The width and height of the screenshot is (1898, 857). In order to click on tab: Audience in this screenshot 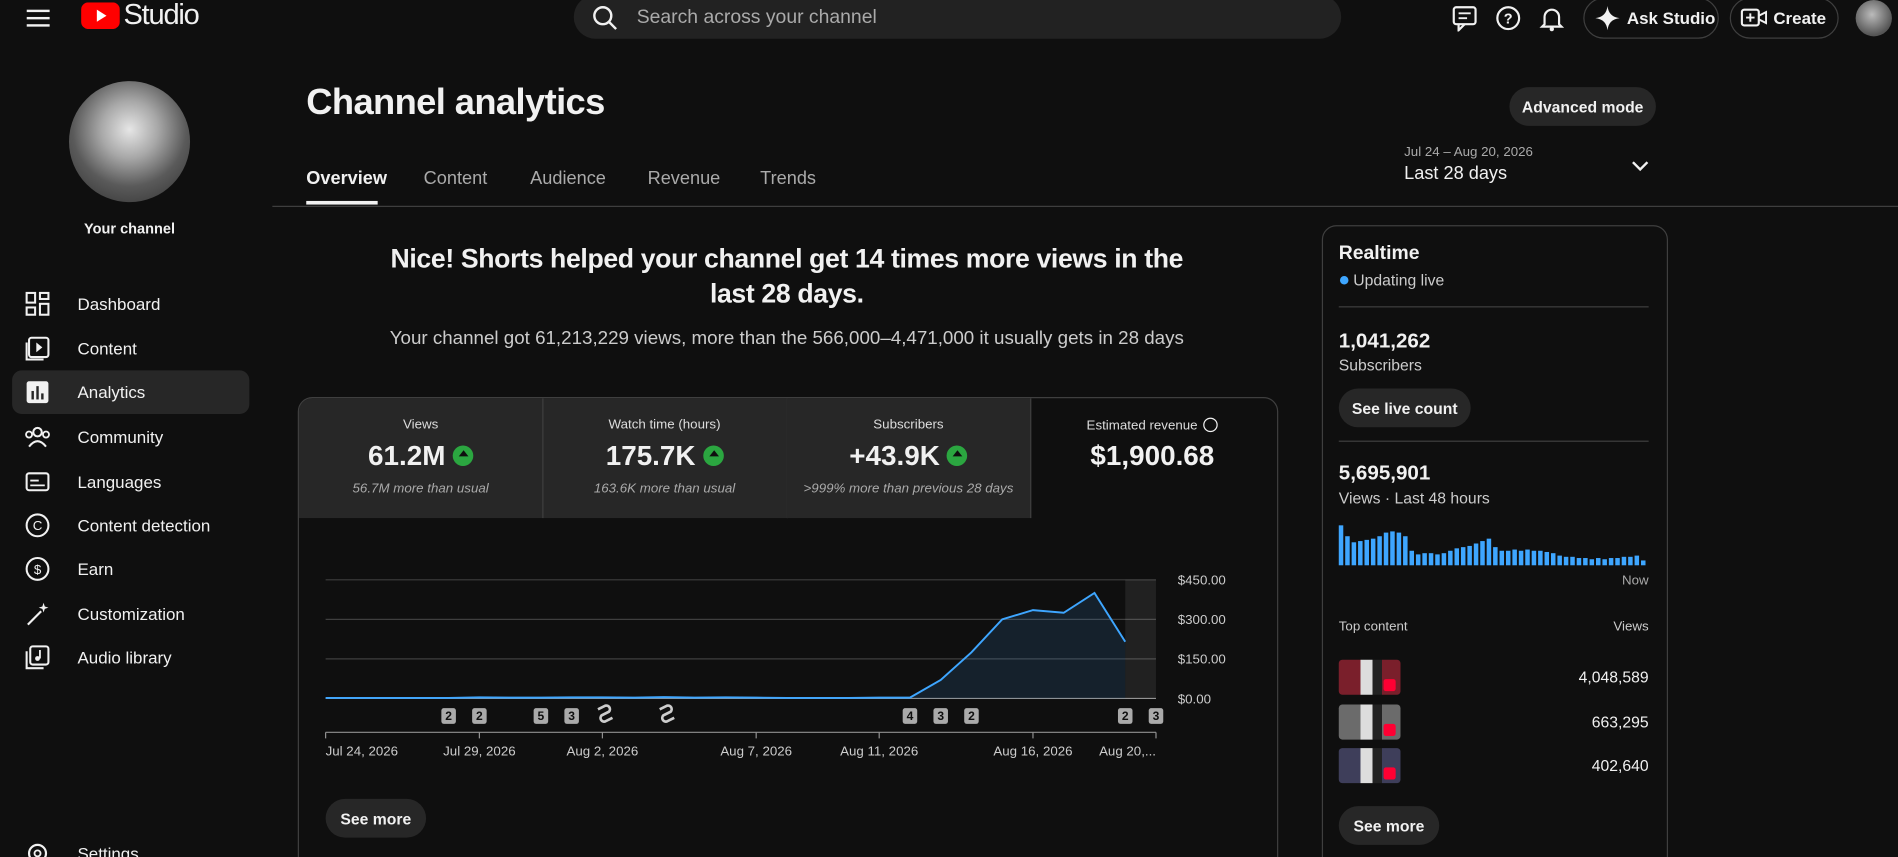, I will do `click(568, 178)`.